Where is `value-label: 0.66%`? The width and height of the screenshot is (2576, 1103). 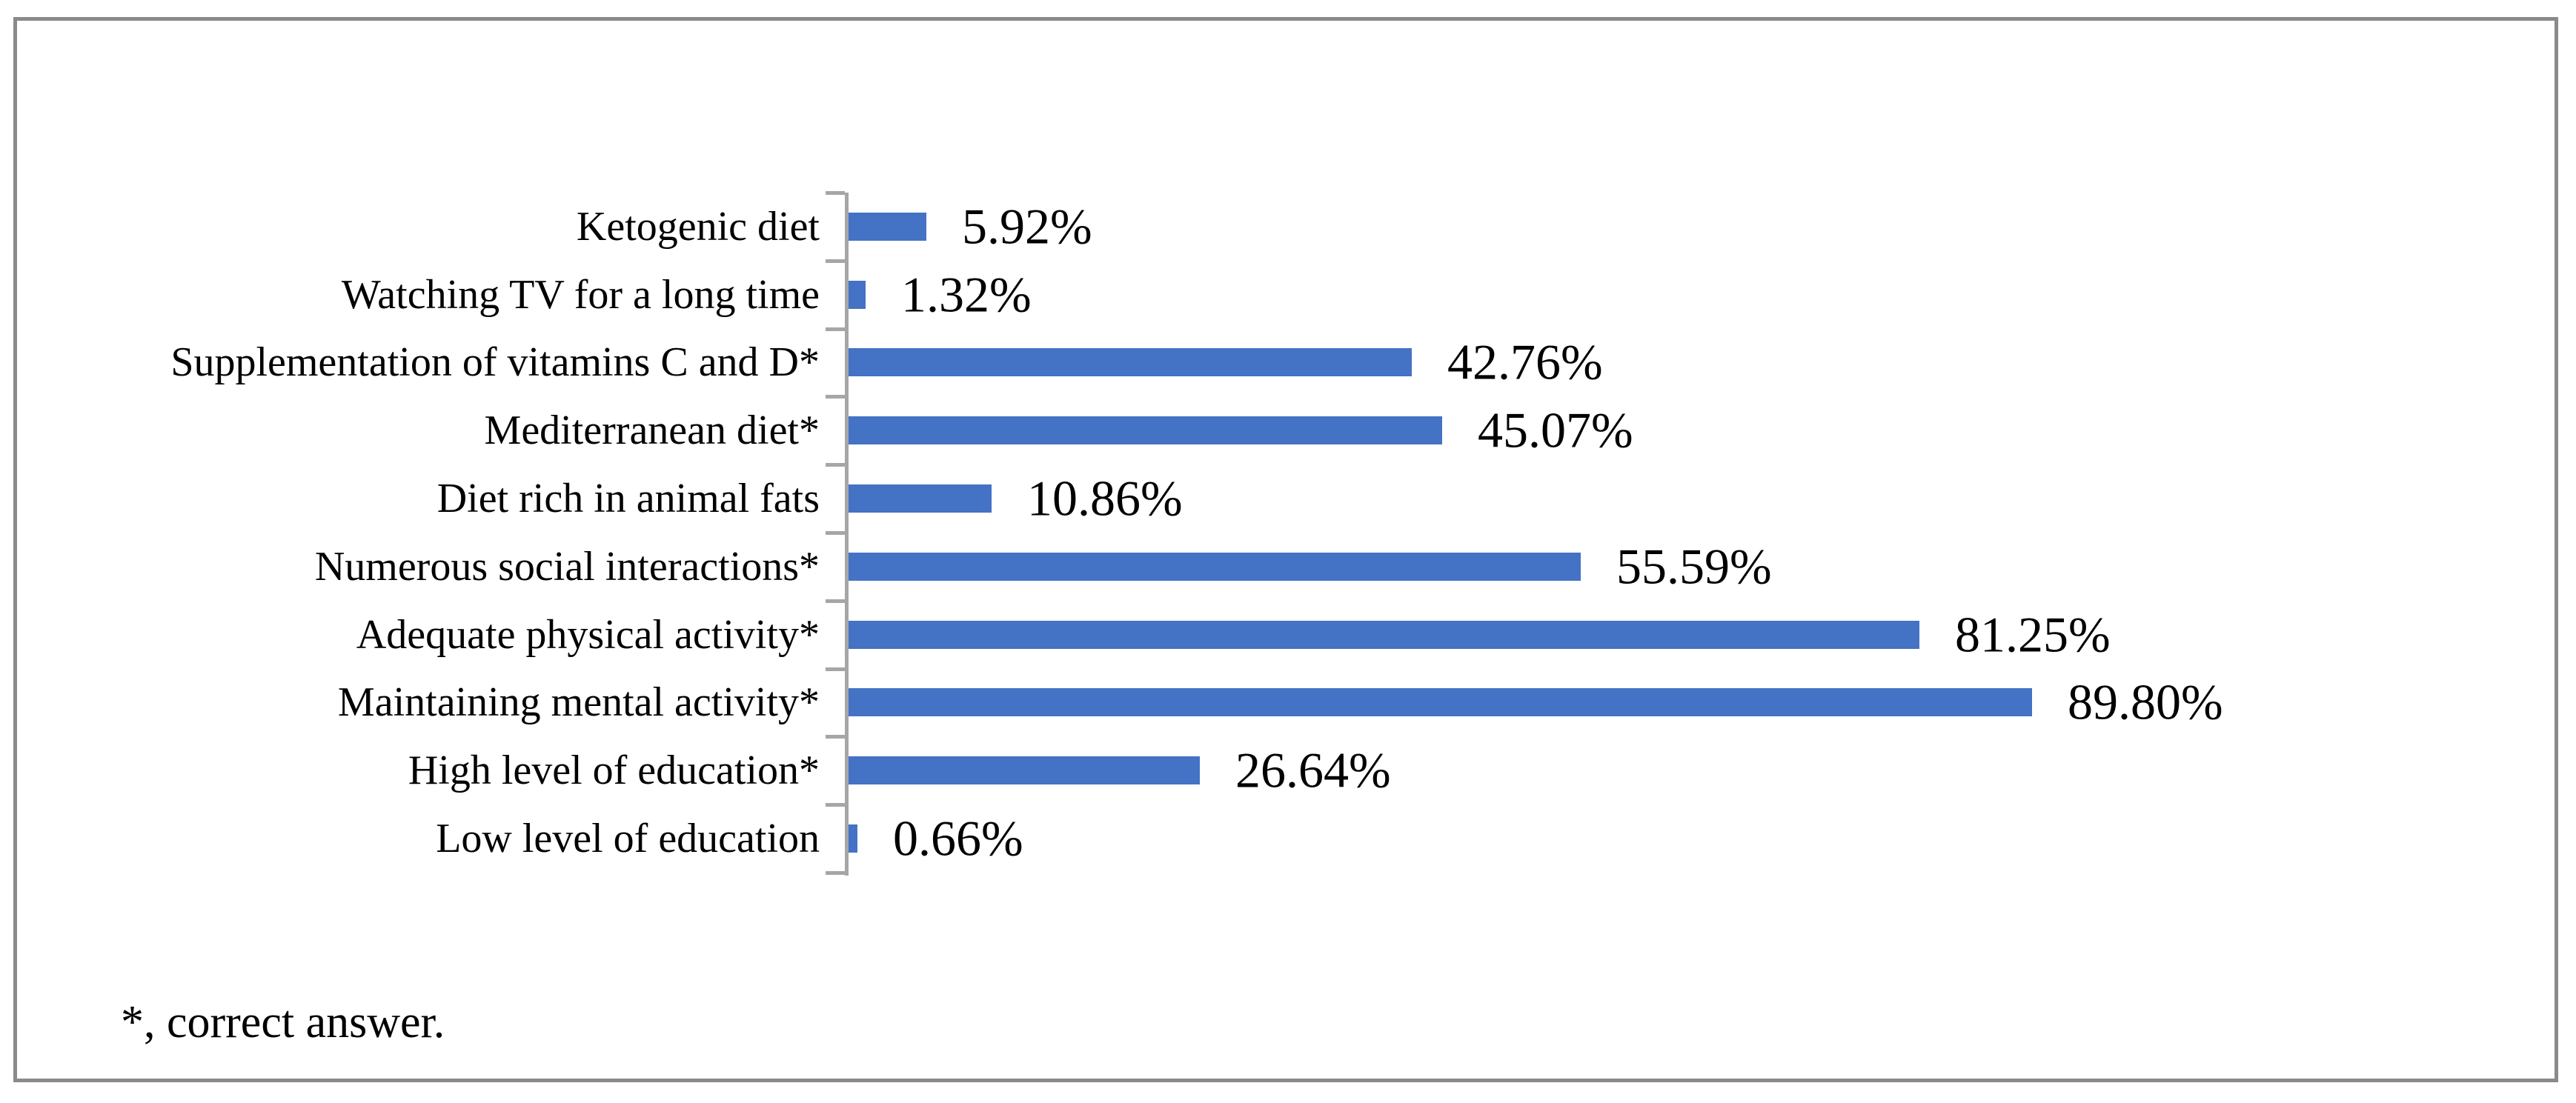 value-label: 0.66% is located at coordinates (958, 838).